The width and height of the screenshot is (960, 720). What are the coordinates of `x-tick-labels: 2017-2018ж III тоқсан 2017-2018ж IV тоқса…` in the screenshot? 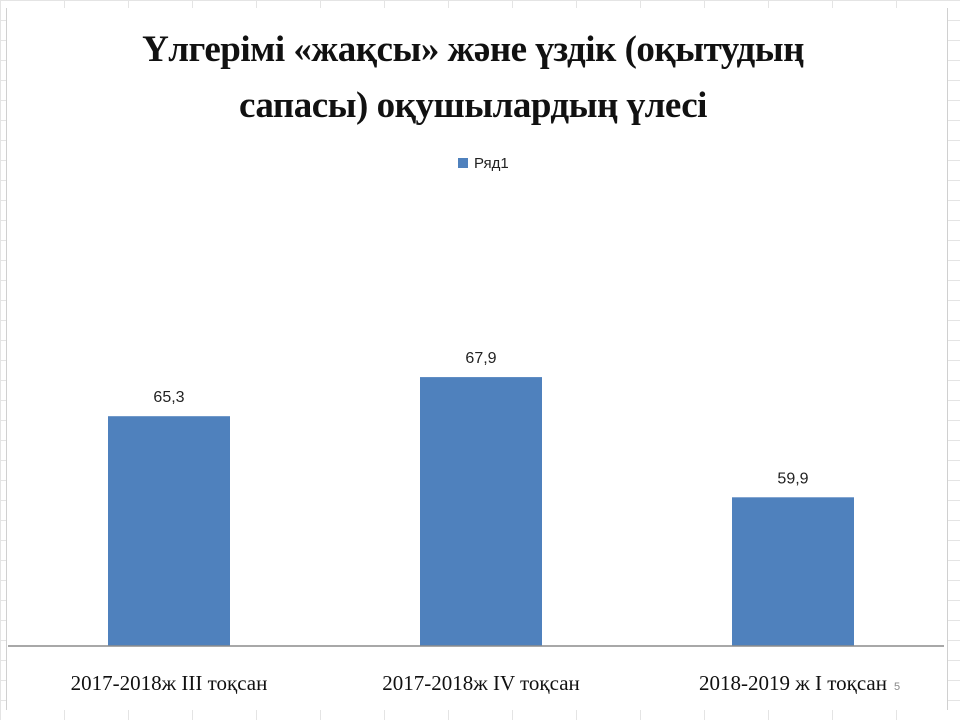 It's located at (479, 683).